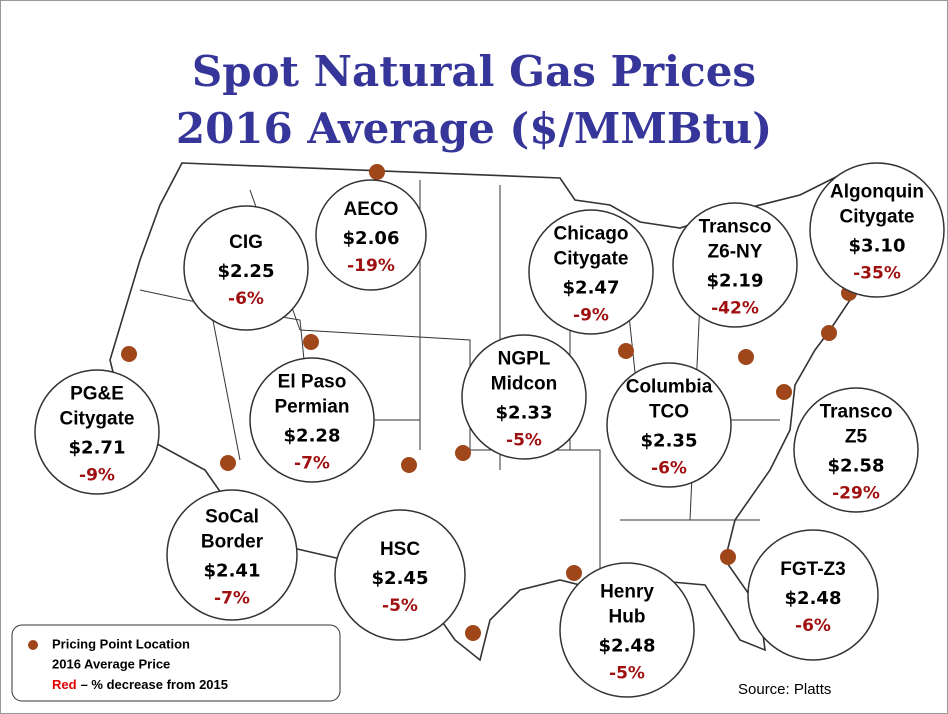 The height and width of the screenshot is (714, 948). Describe the element at coordinates (64, 684) in the screenshot. I see `legend-highlight: Red` at that location.